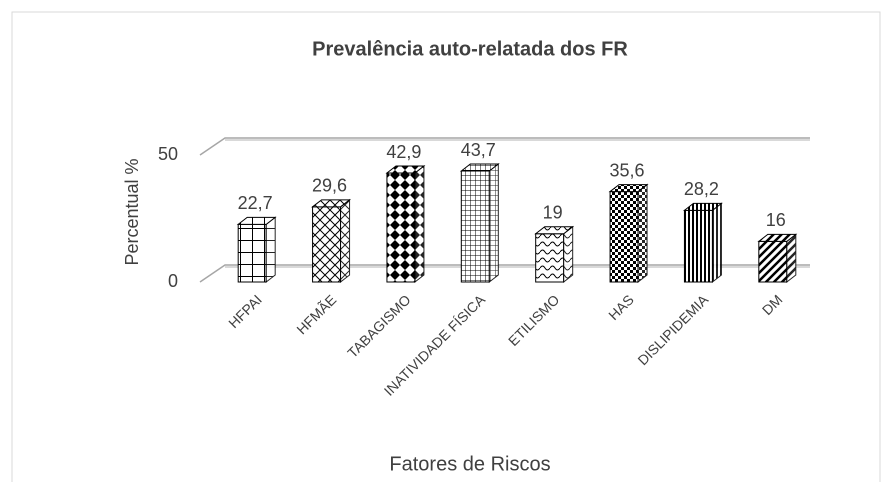 This screenshot has height=482, width=895. Describe the element at coordinates (772, 304) in the screenshot. I see `x-tick-label: DM` at that location.